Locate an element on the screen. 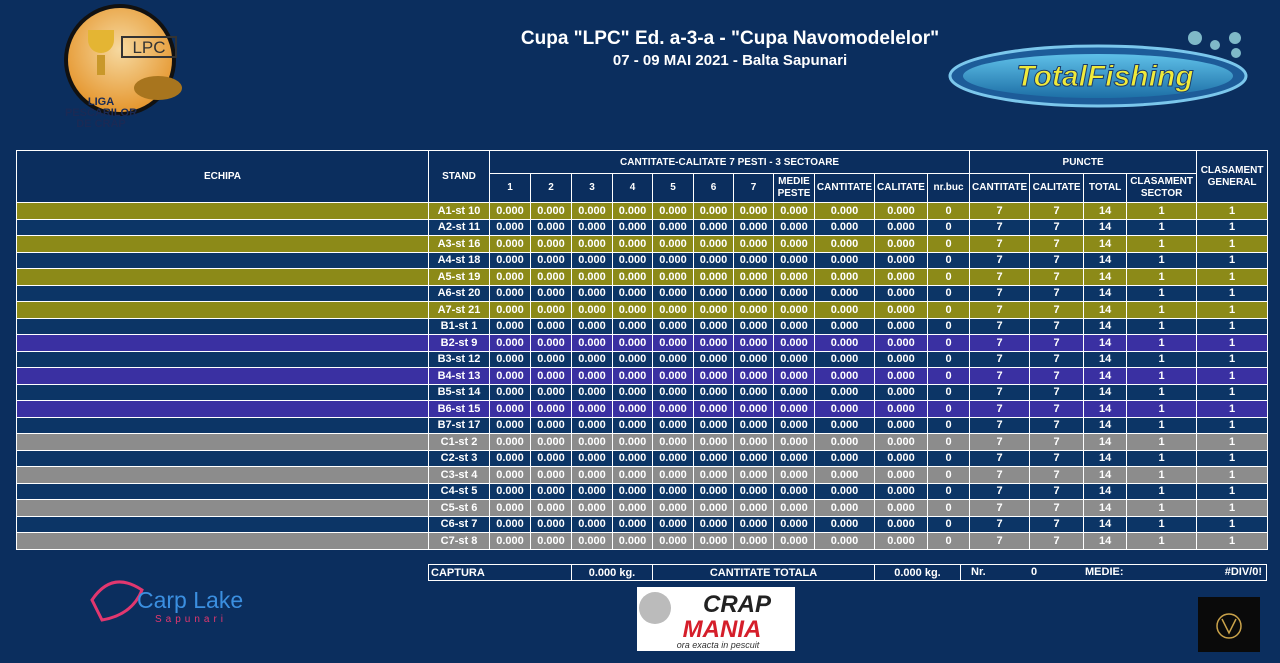 This screenshot has width=1280, height=663. cup is located at coordinates (101, 41).